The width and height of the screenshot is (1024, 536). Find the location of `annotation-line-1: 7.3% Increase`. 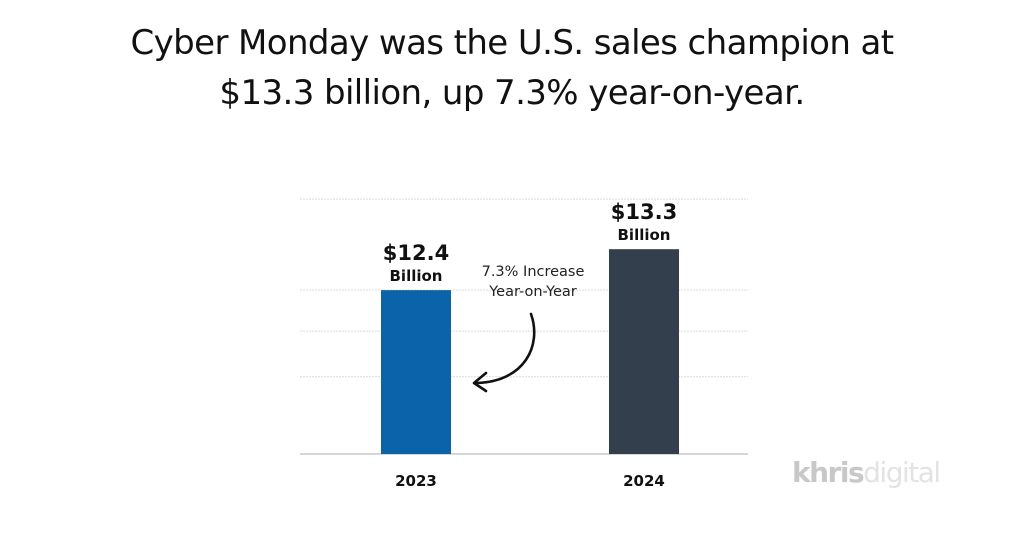

annotation-line-1: 7.3% Increase is located at coordinates (533, 272).